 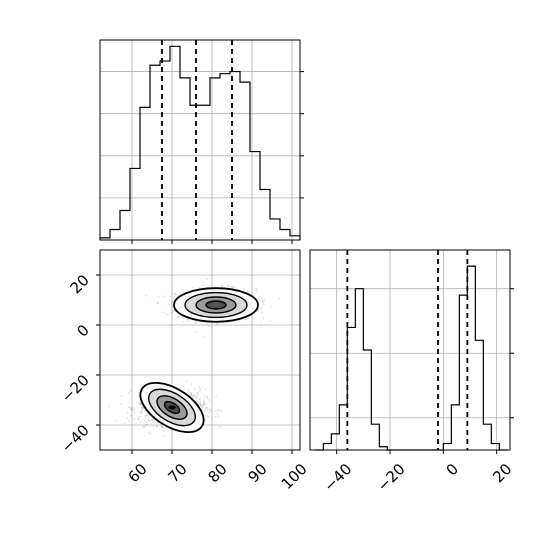 I want to click on x-tick-label: 0, so click(x=452, y=469).